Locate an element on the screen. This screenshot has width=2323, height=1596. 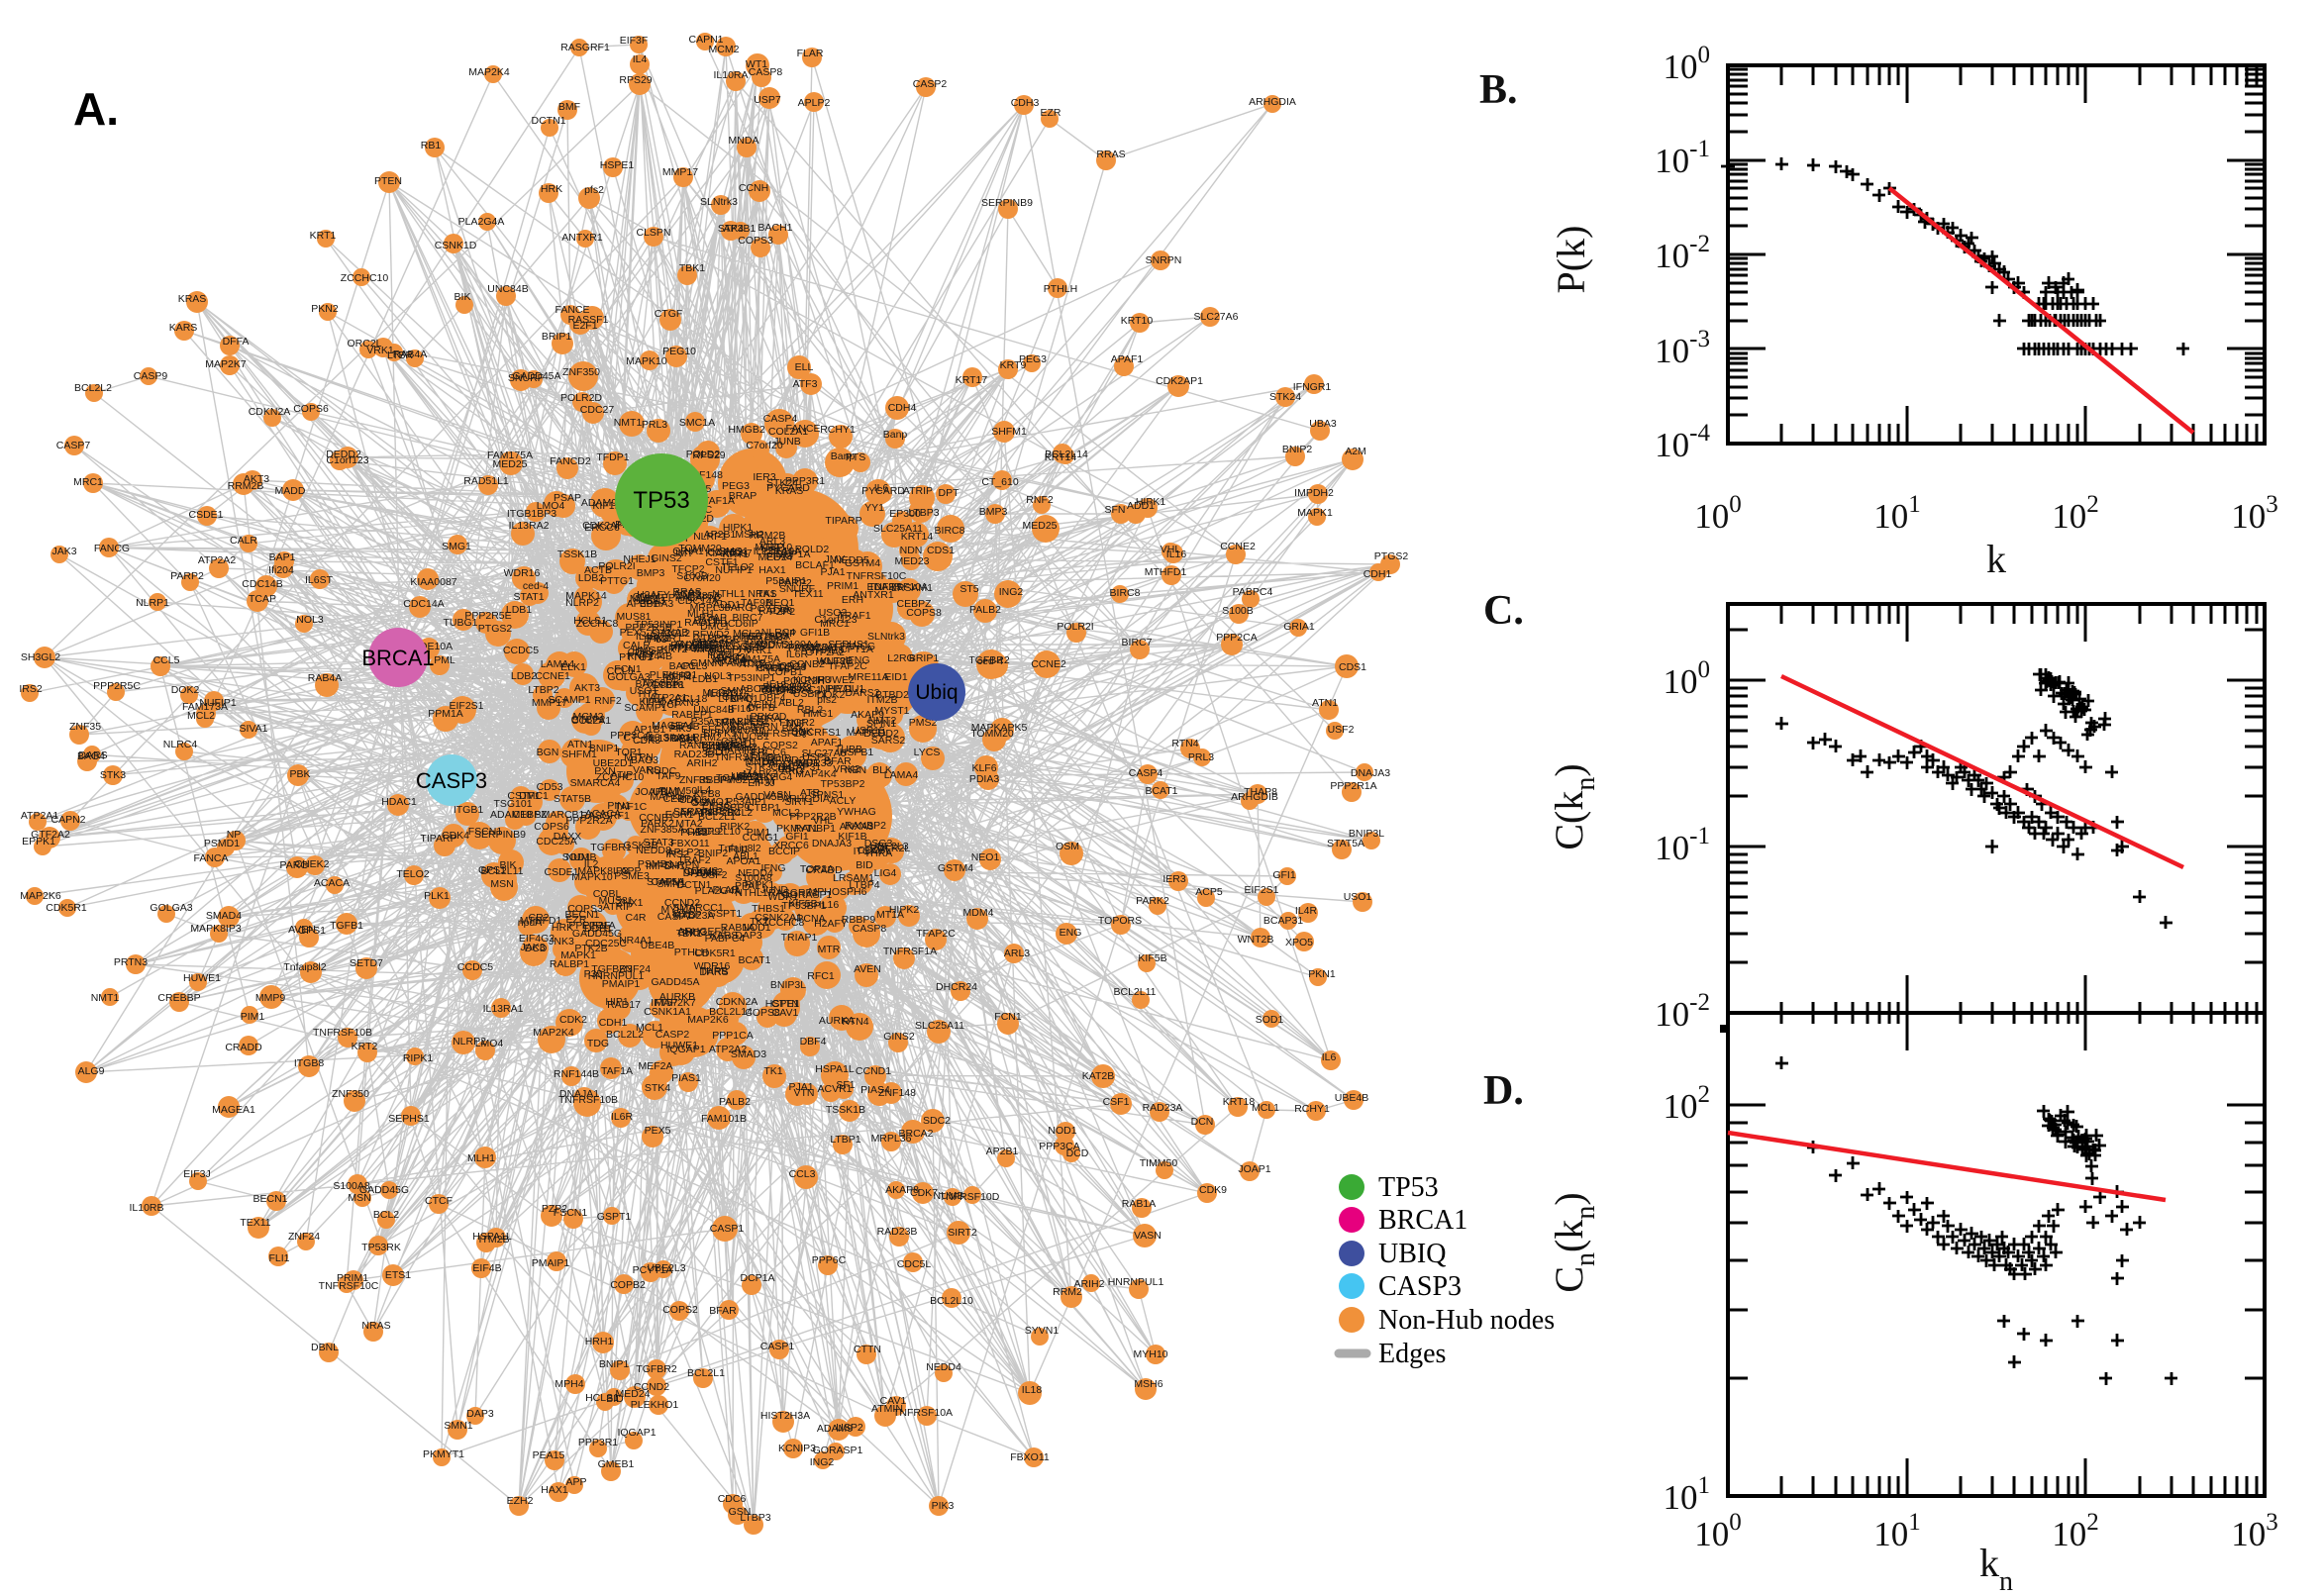
svg-text: LIG4 is located at coordinates (885, 873).